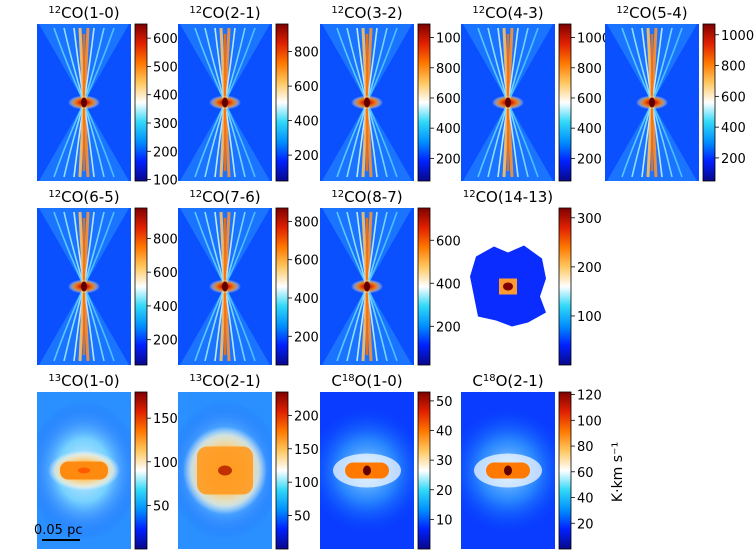 This screenshot has width=756, height=554. Describe the element at coordinates (508, 197) in the screenshot. I see `panel-title: 12CO(14-13)` at that location.